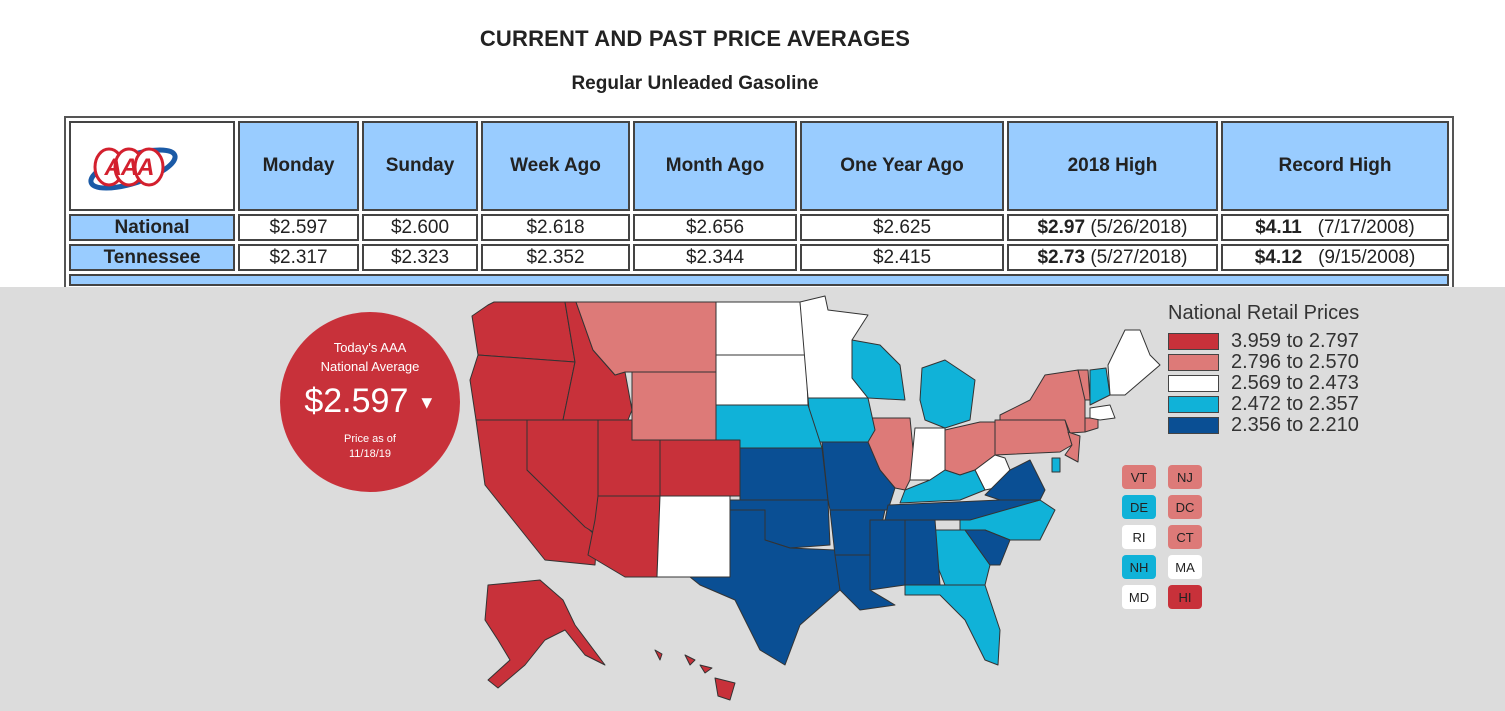 The height and width of the screenshot is (711, 1505). I want to click on legend-item: 2.569 to 2.473, so click(1263, 383).